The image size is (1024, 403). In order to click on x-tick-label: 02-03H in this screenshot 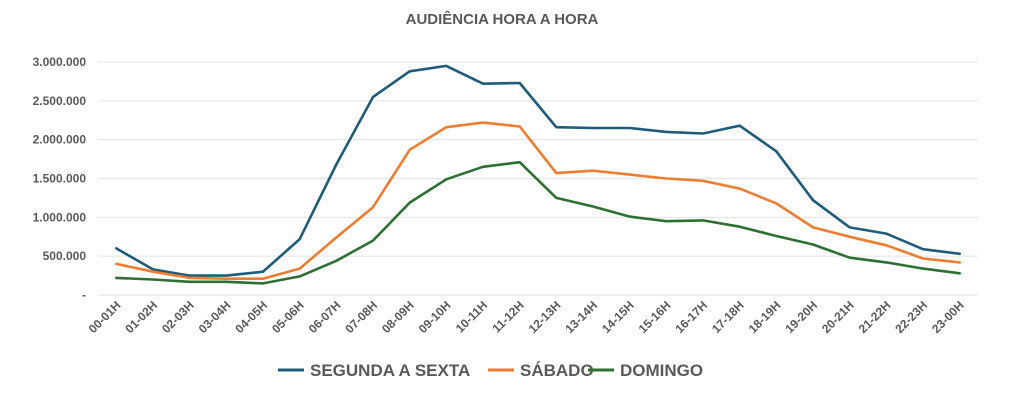, I will do `click(178, 317)`.